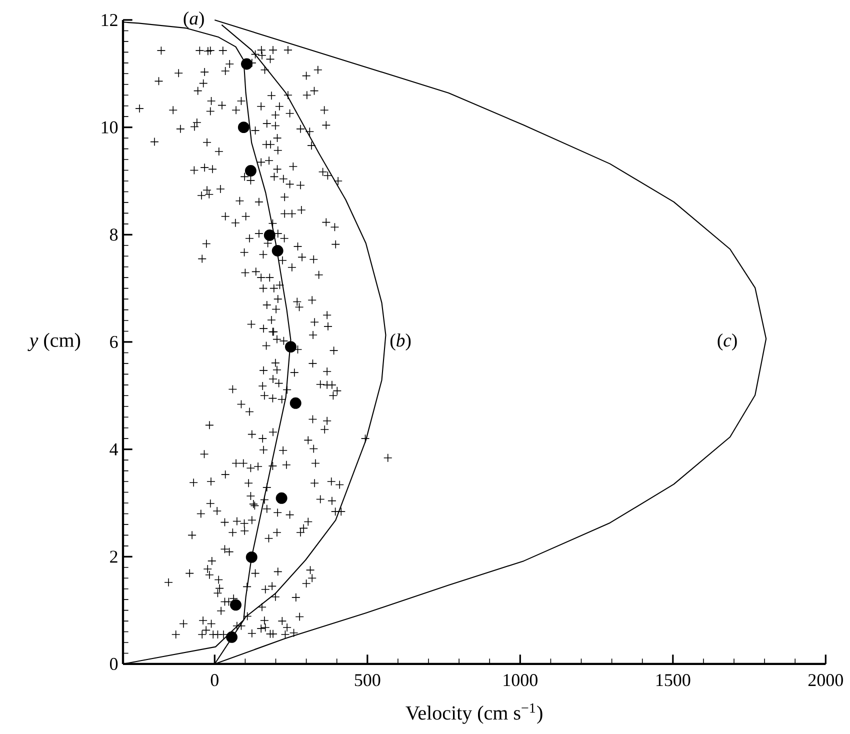 This screenshot has height=734, width=850. What do you see at coordinates (474, 713) in the screenshot?
I see `x-axis-title: Velocity (cm s$^{−1}$)` at bounding box center [474, 713].